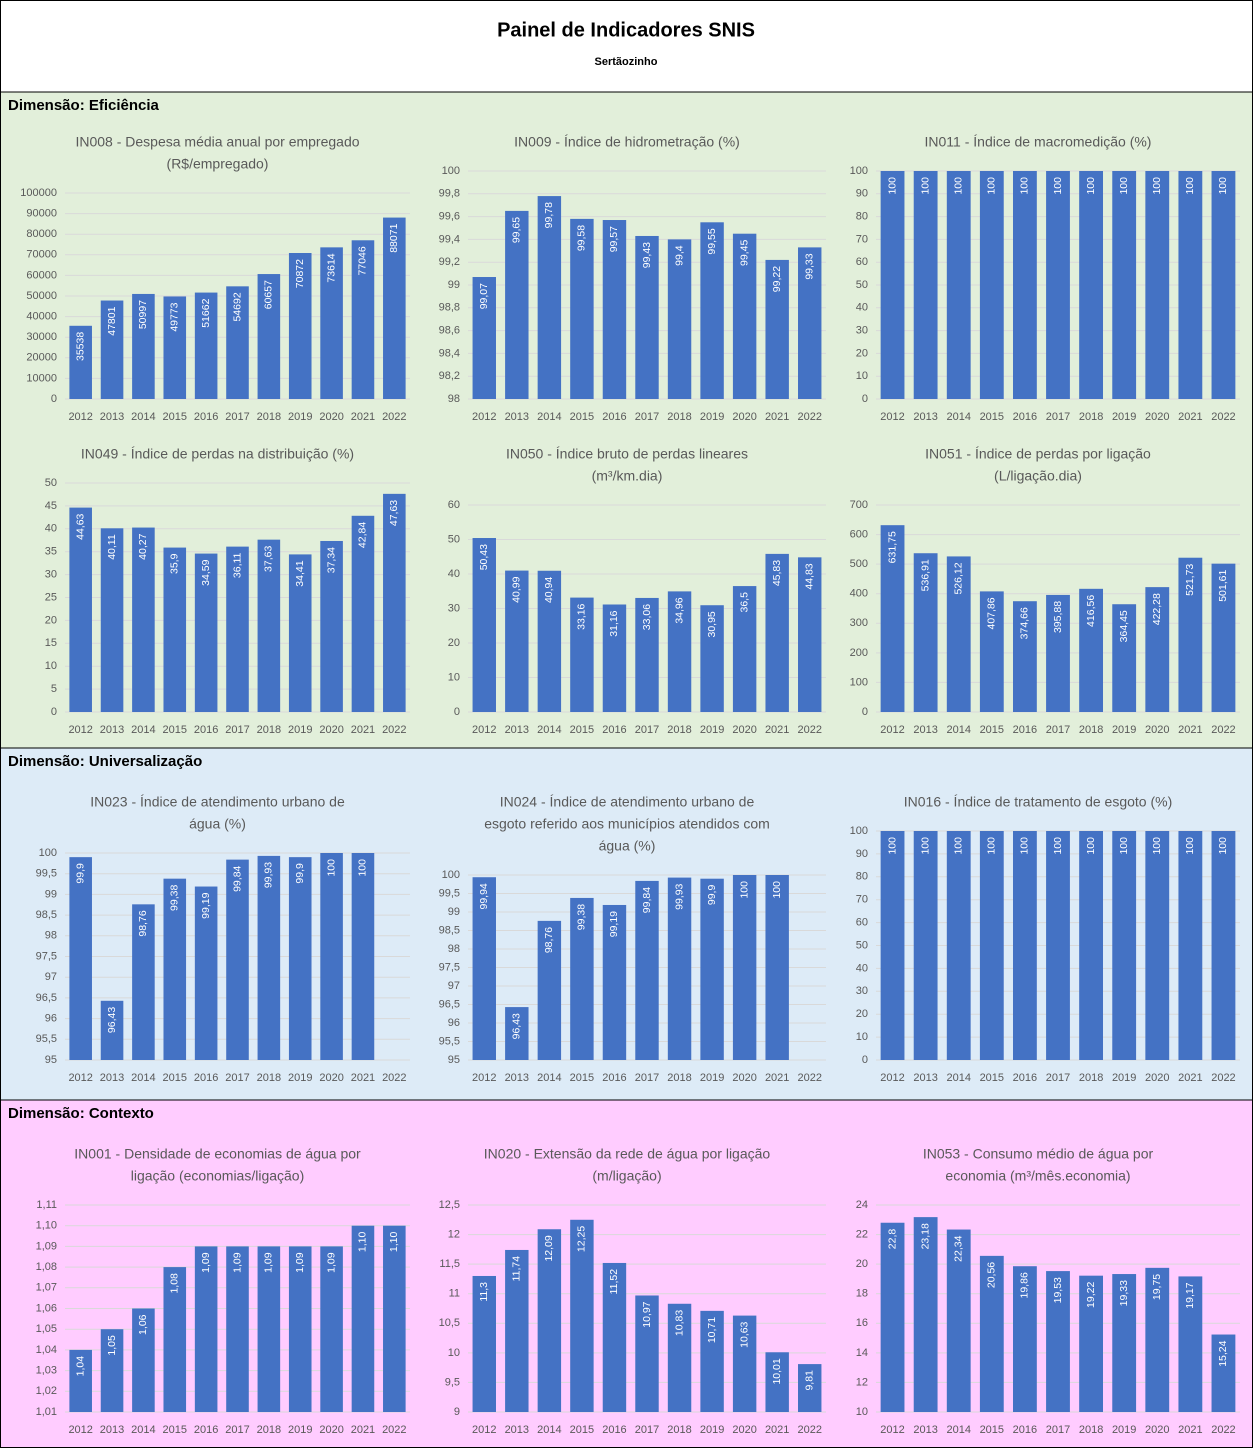  Describe the element at coordinates (1038, 454) in the screenshot. I see `chart-title: IN051 - Índice de perdas por ligação` at that location.